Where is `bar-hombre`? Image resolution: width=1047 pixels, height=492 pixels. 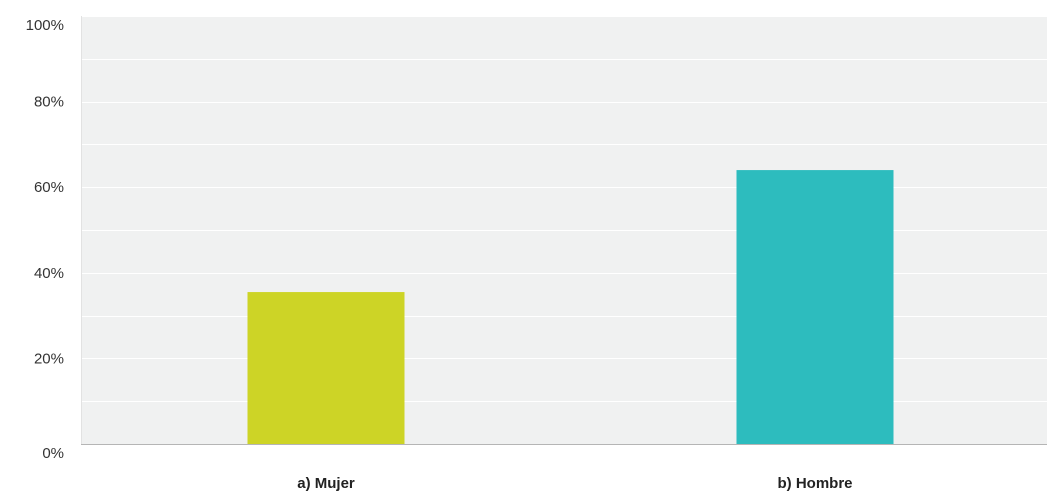
bar-hombre is located at coordinates (815, 307).